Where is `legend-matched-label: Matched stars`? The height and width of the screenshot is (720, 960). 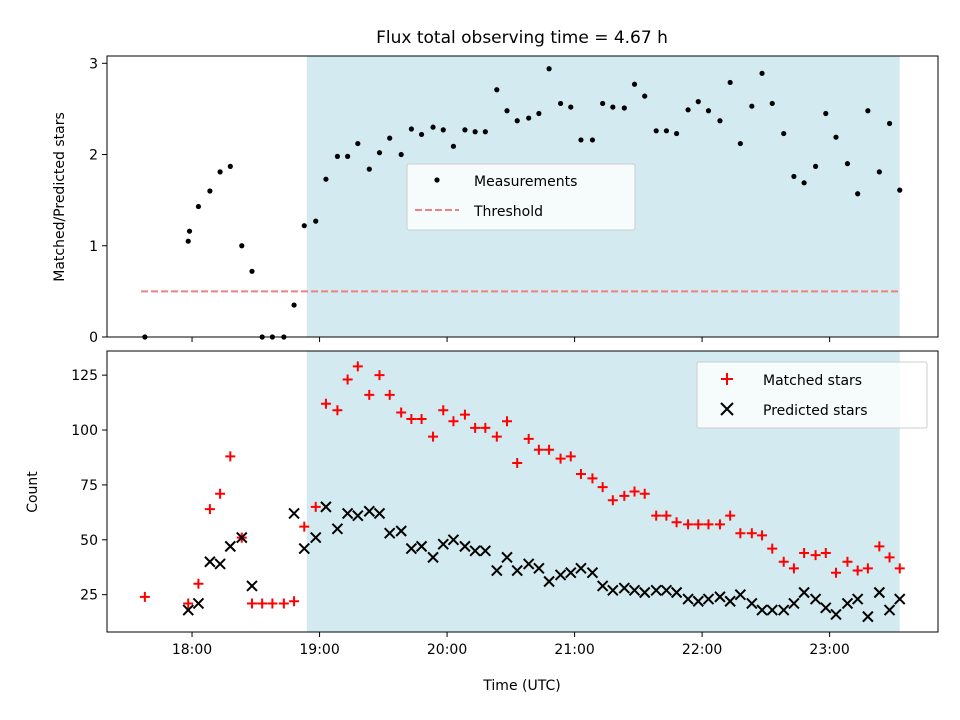 legend-matched-label: Matched stars is located at coordinates (812, 381).